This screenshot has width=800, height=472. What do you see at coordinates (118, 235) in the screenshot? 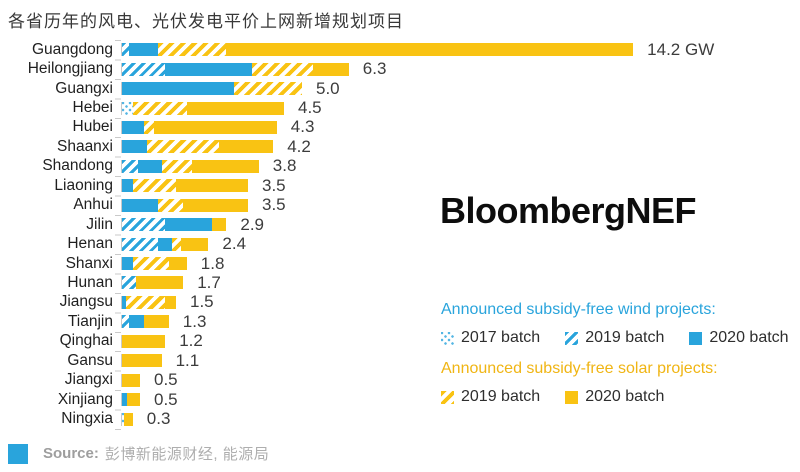
I see `axis-ticks` at bounding box center [118, 235].